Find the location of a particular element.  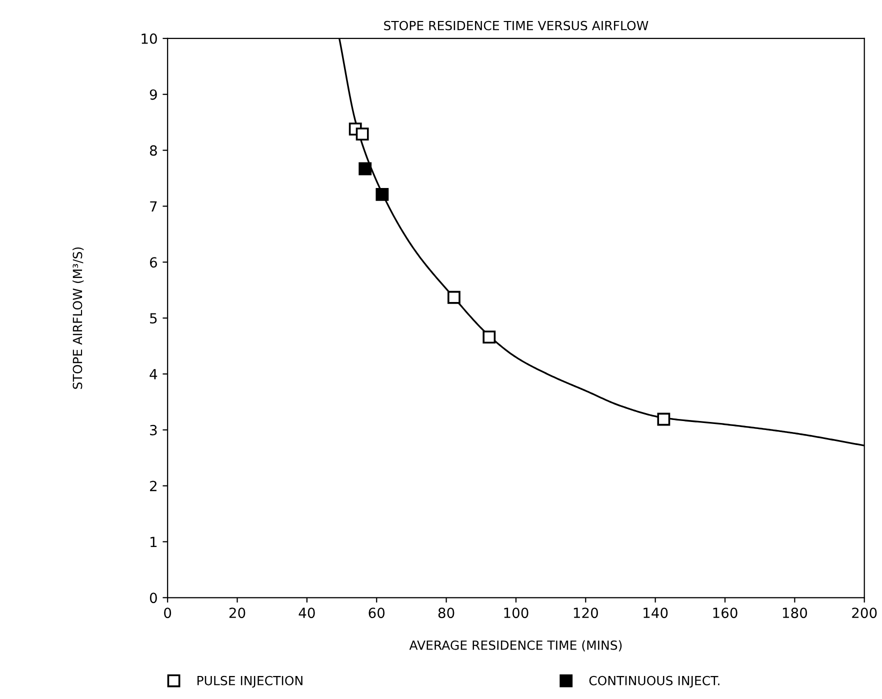

y-tick-label: 8 is located at coordinates (153, 150).